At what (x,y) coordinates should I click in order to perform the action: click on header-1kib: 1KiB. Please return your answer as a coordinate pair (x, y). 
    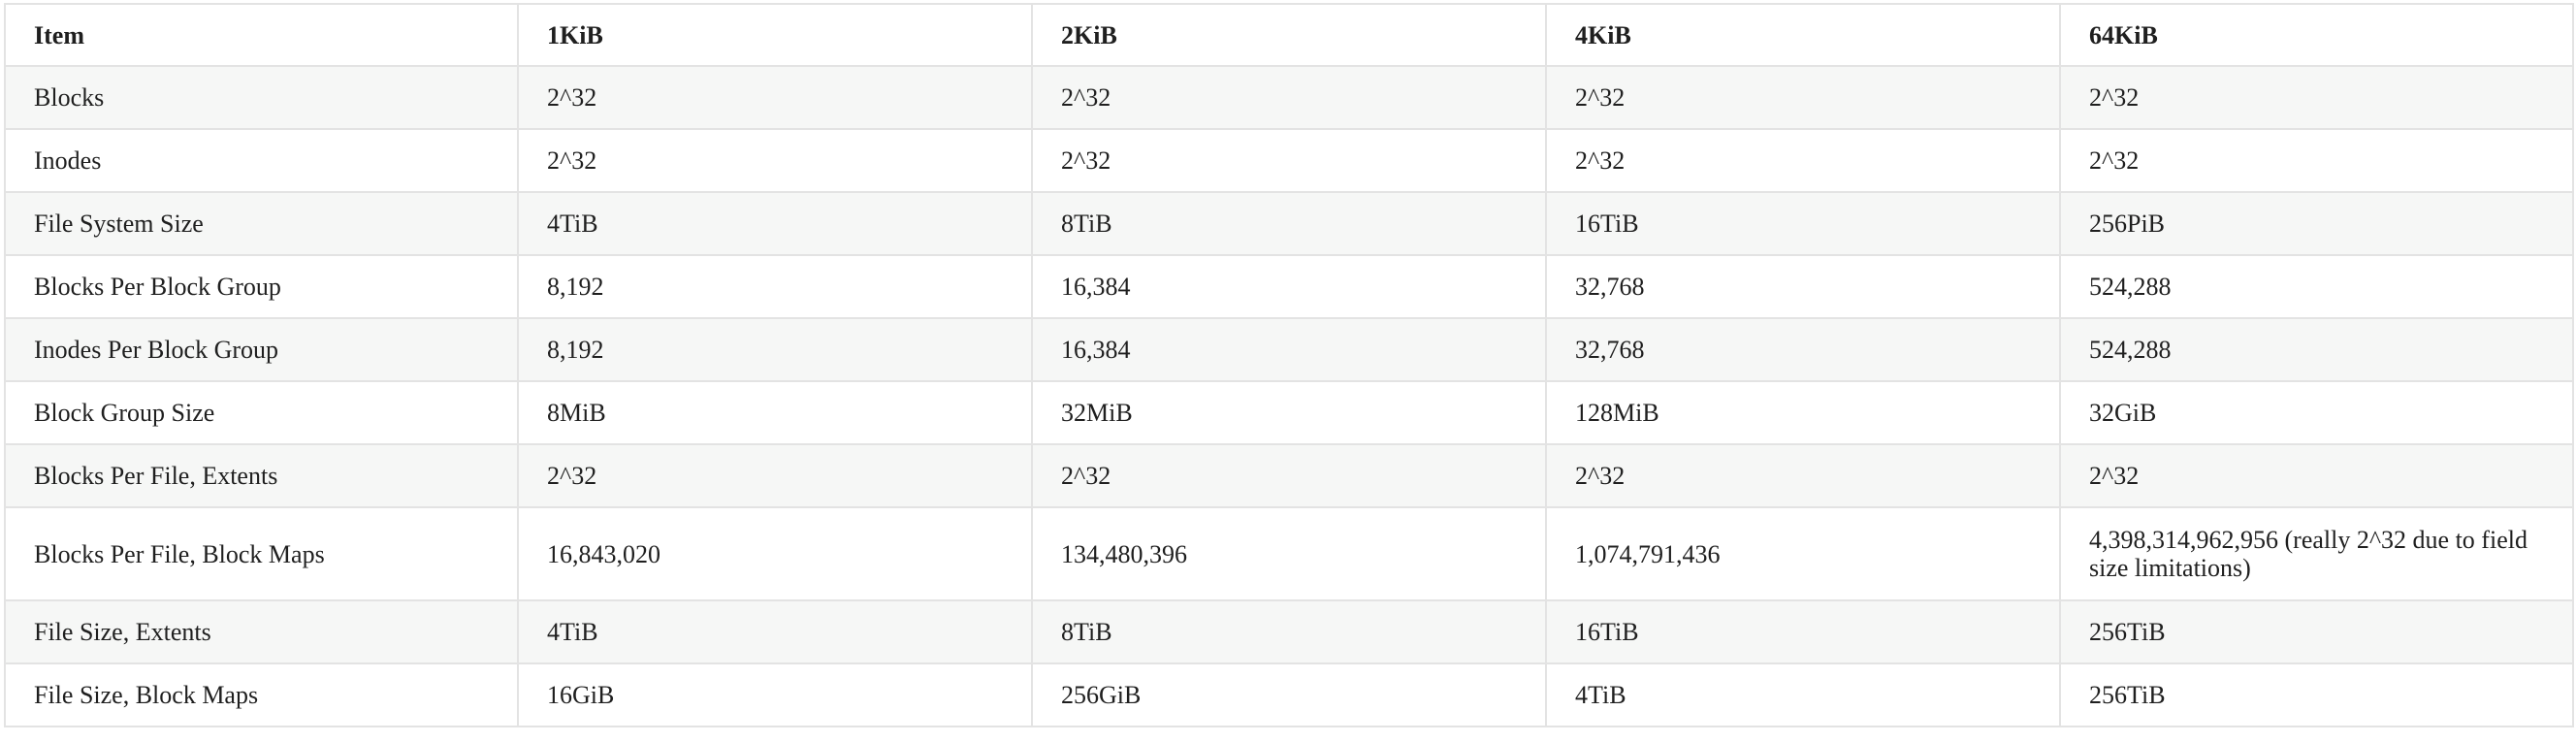
    Looking at the image, I should click on (775, 35).